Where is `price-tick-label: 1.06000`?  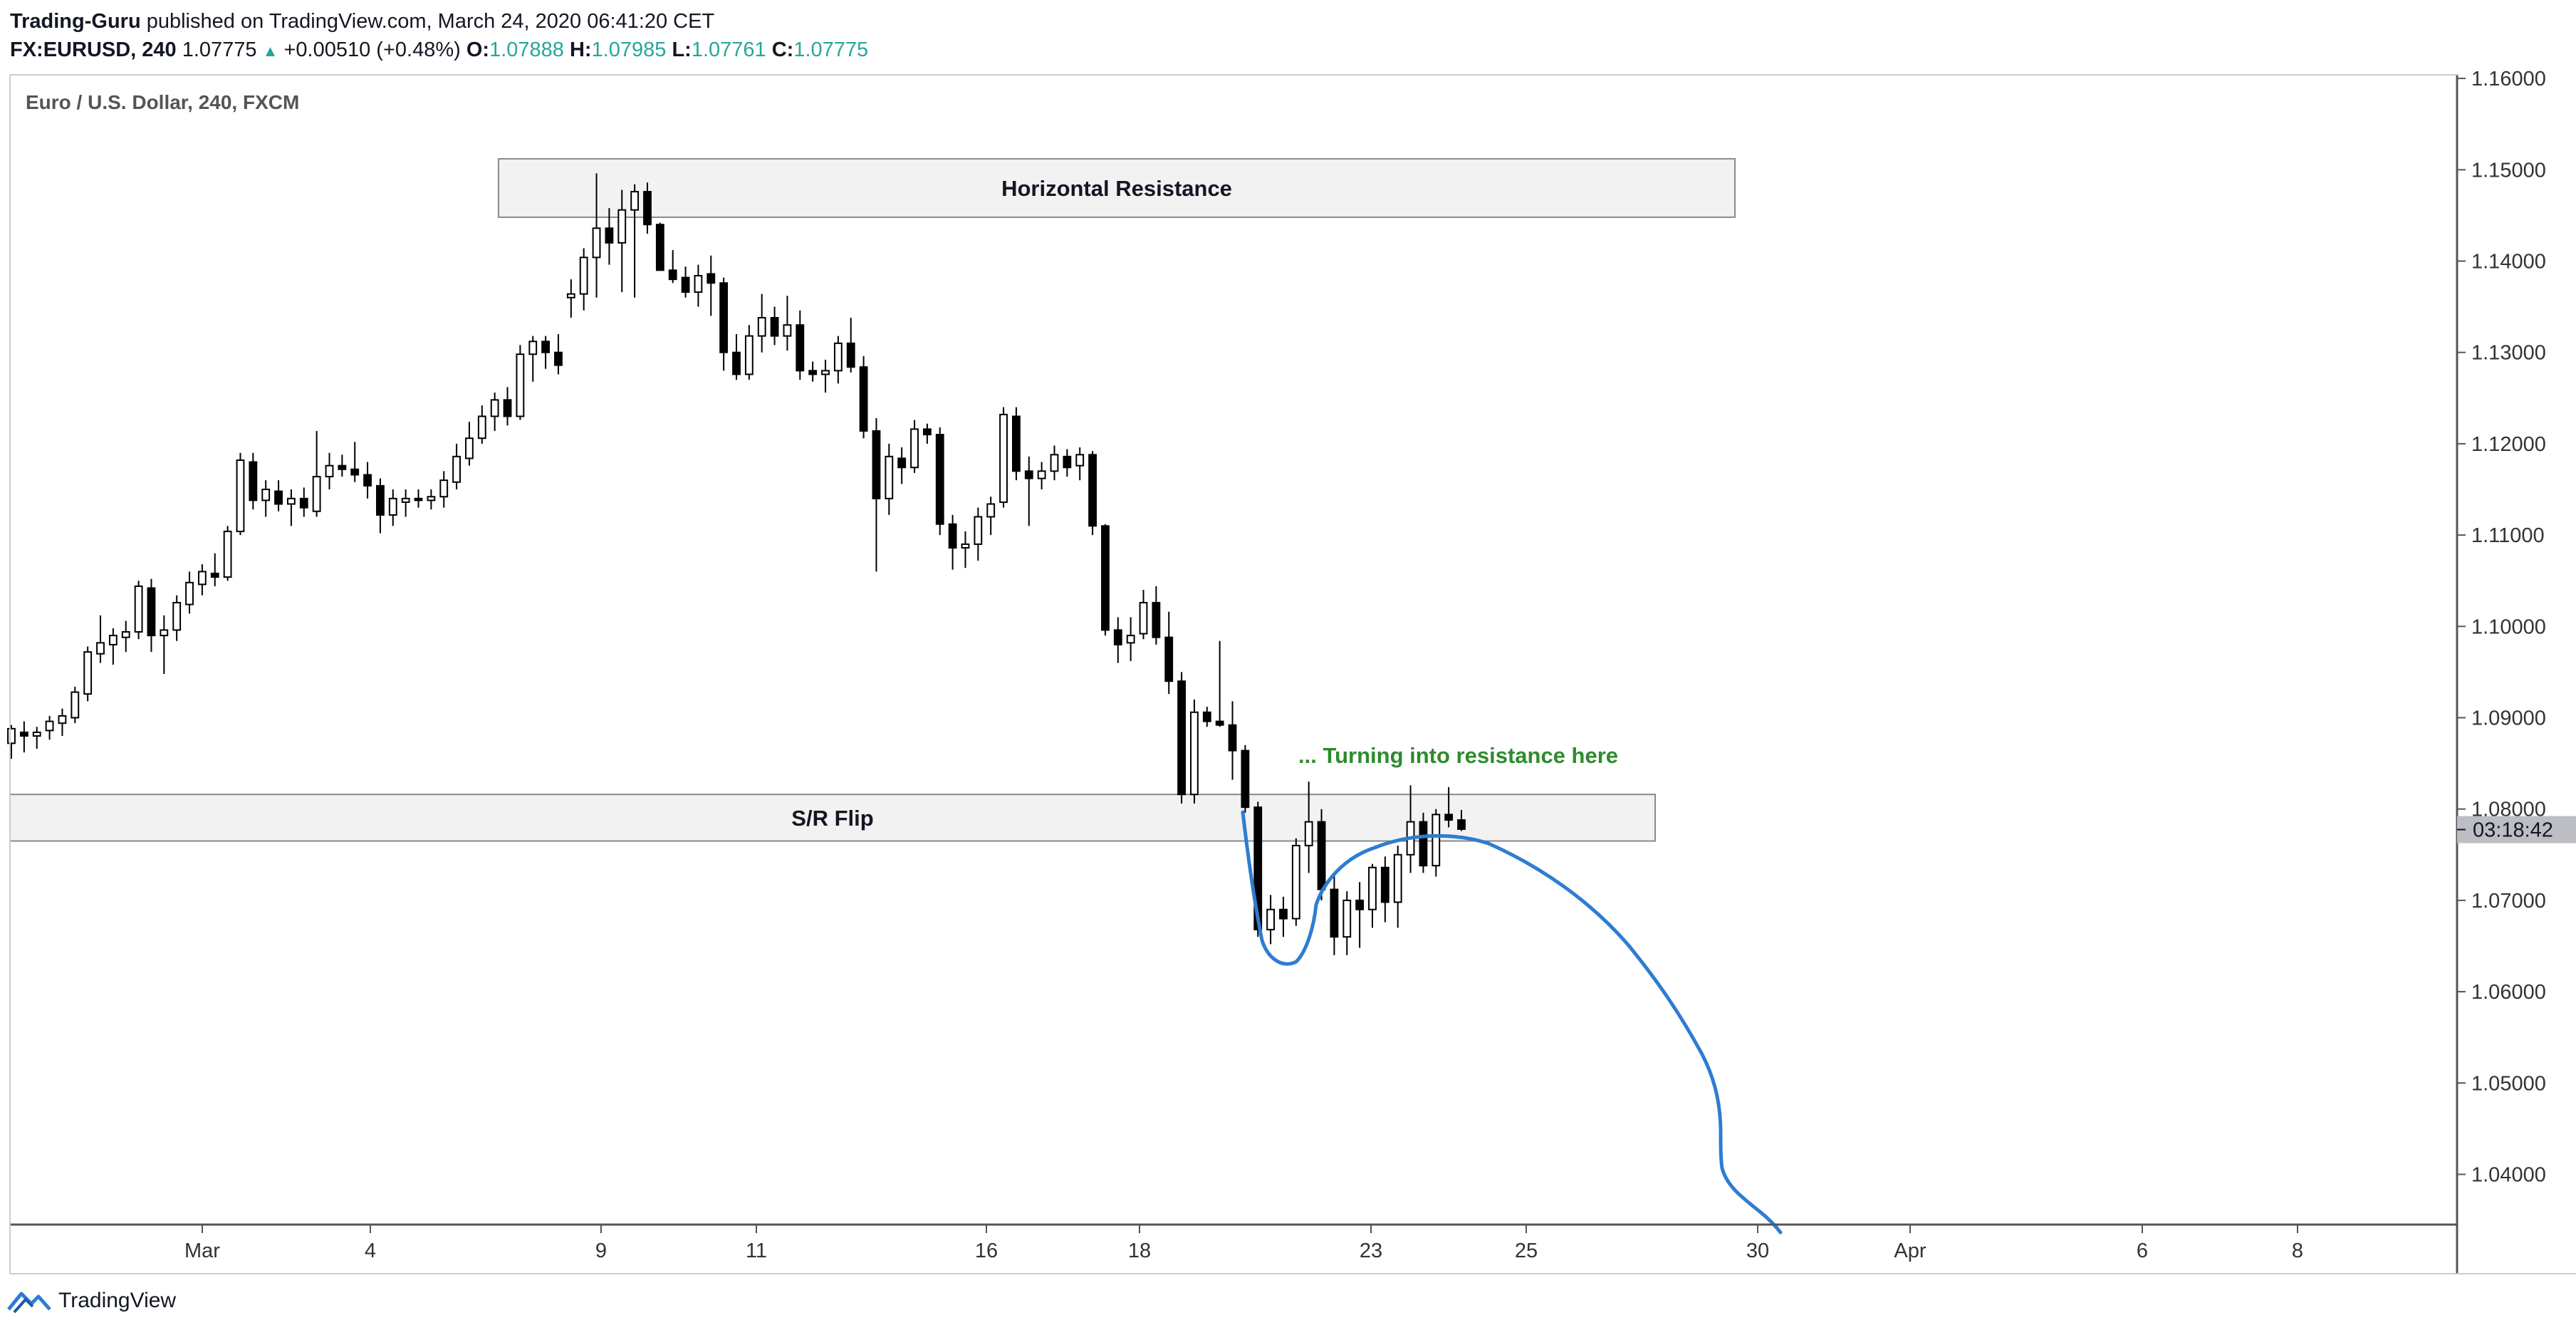 price-tick-label: 1.06000 is located at coordinates (2508, 992).